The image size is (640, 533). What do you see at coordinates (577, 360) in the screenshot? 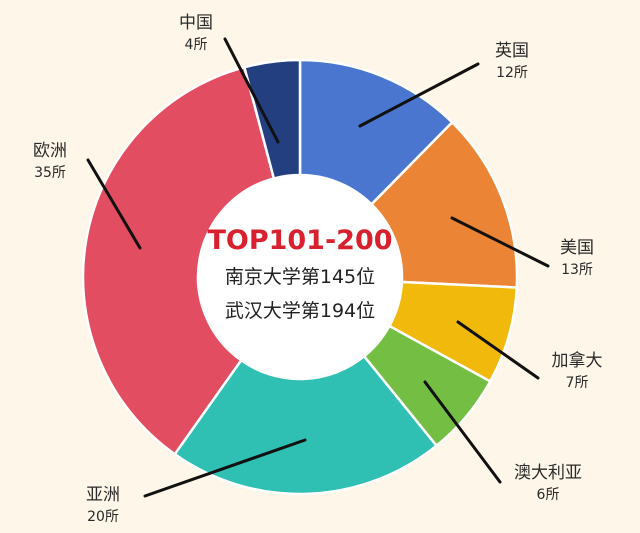
I see `slice-label-2: 加拿大` at bounding box center [577, 360].